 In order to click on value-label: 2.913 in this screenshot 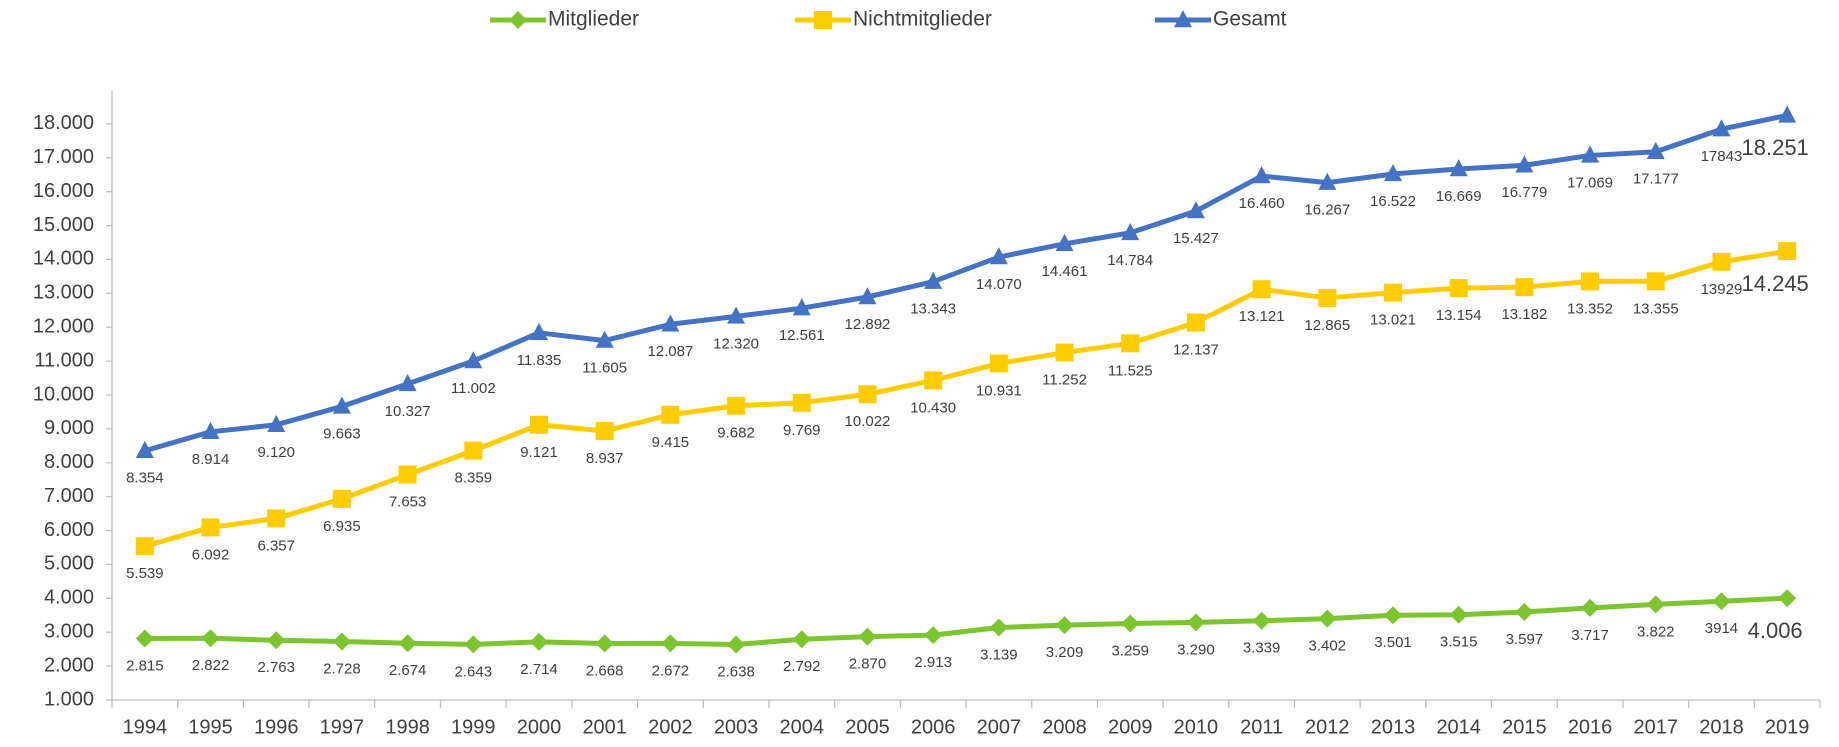, I will do `click(933, 662)`.